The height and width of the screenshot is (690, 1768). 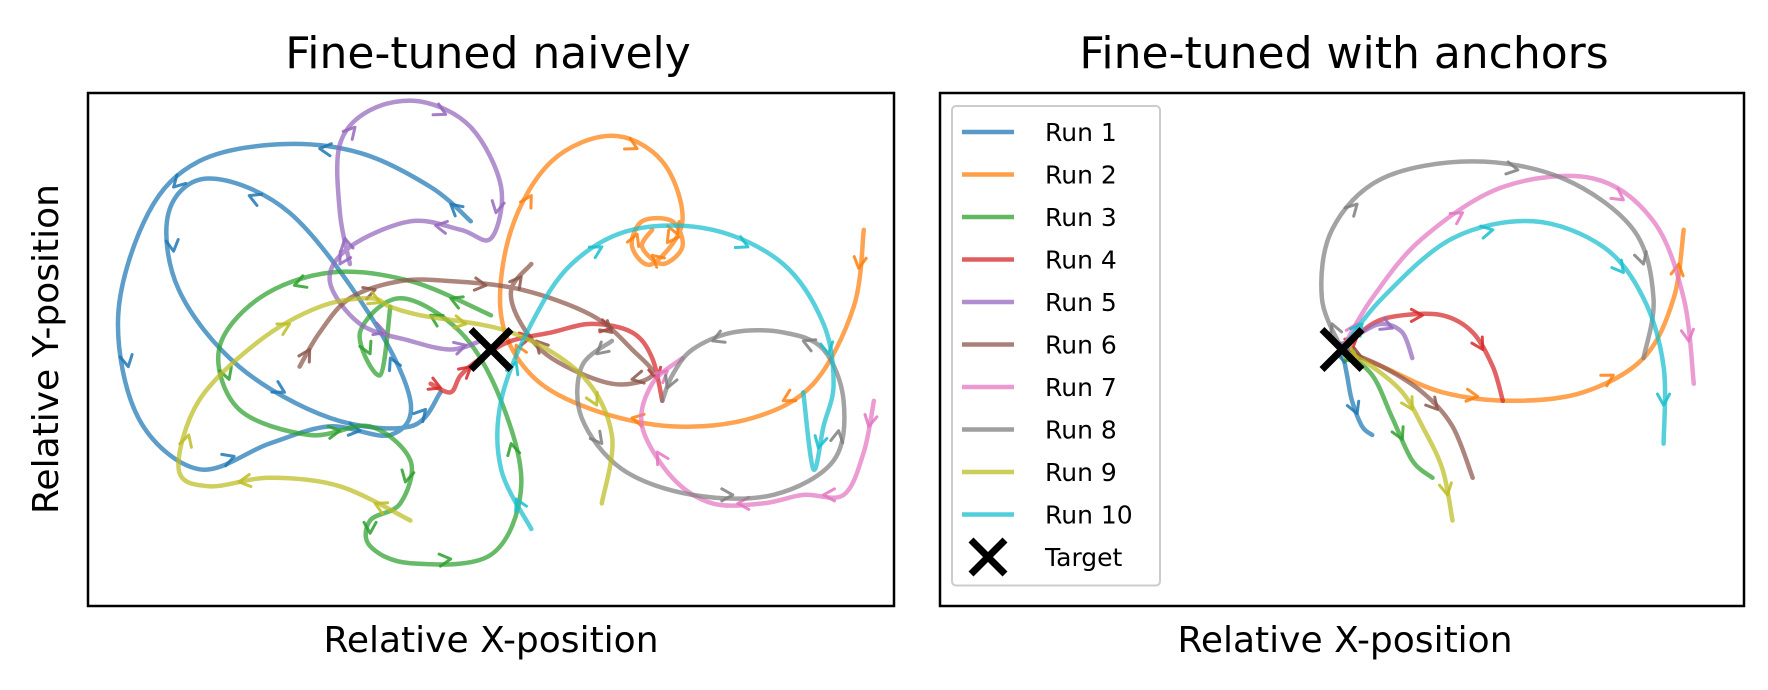 What do you see at coordinates (1081, 132) in the screenshot?
I see `legend-label-run-1: Run 1` at bounding box center [1081, 132].